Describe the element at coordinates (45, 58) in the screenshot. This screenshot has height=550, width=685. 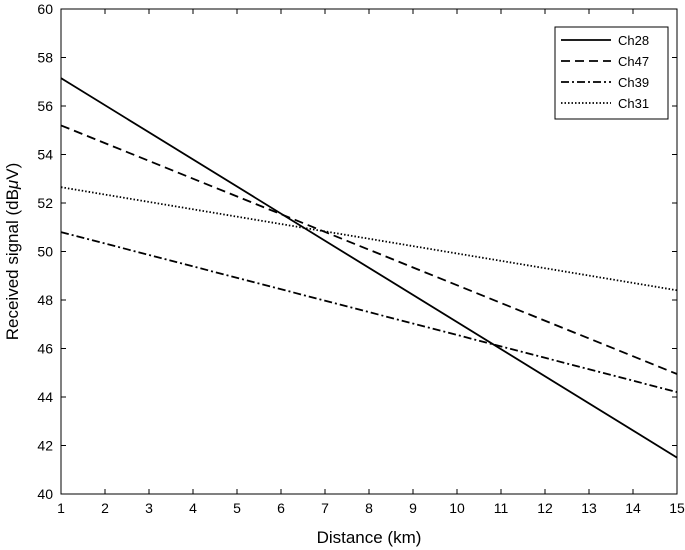
I see `y-tick-label: 58` at that location.